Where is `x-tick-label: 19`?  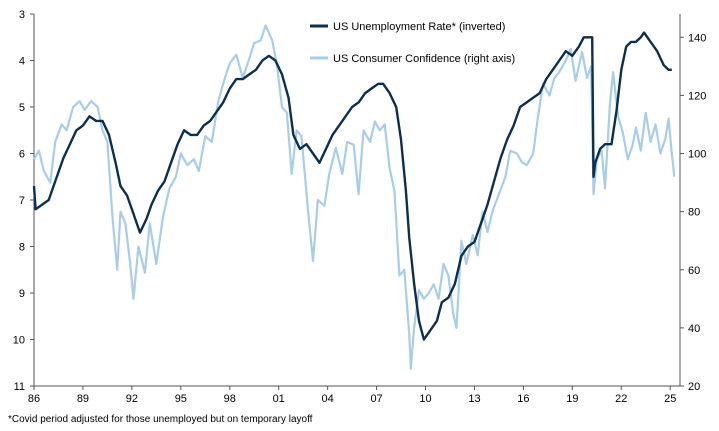 x-tick-label: 19 is located at coordinates (572, 399).